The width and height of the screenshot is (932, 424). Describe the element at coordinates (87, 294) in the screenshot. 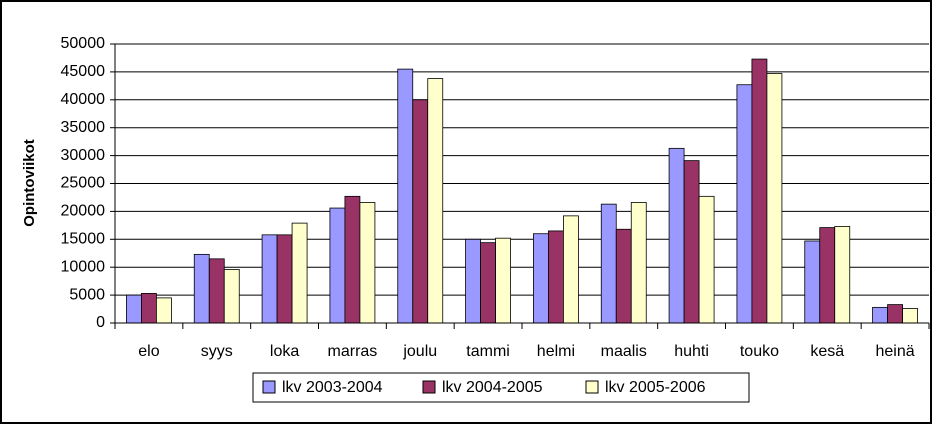

I see `y-tick-label: 5000` at that location.